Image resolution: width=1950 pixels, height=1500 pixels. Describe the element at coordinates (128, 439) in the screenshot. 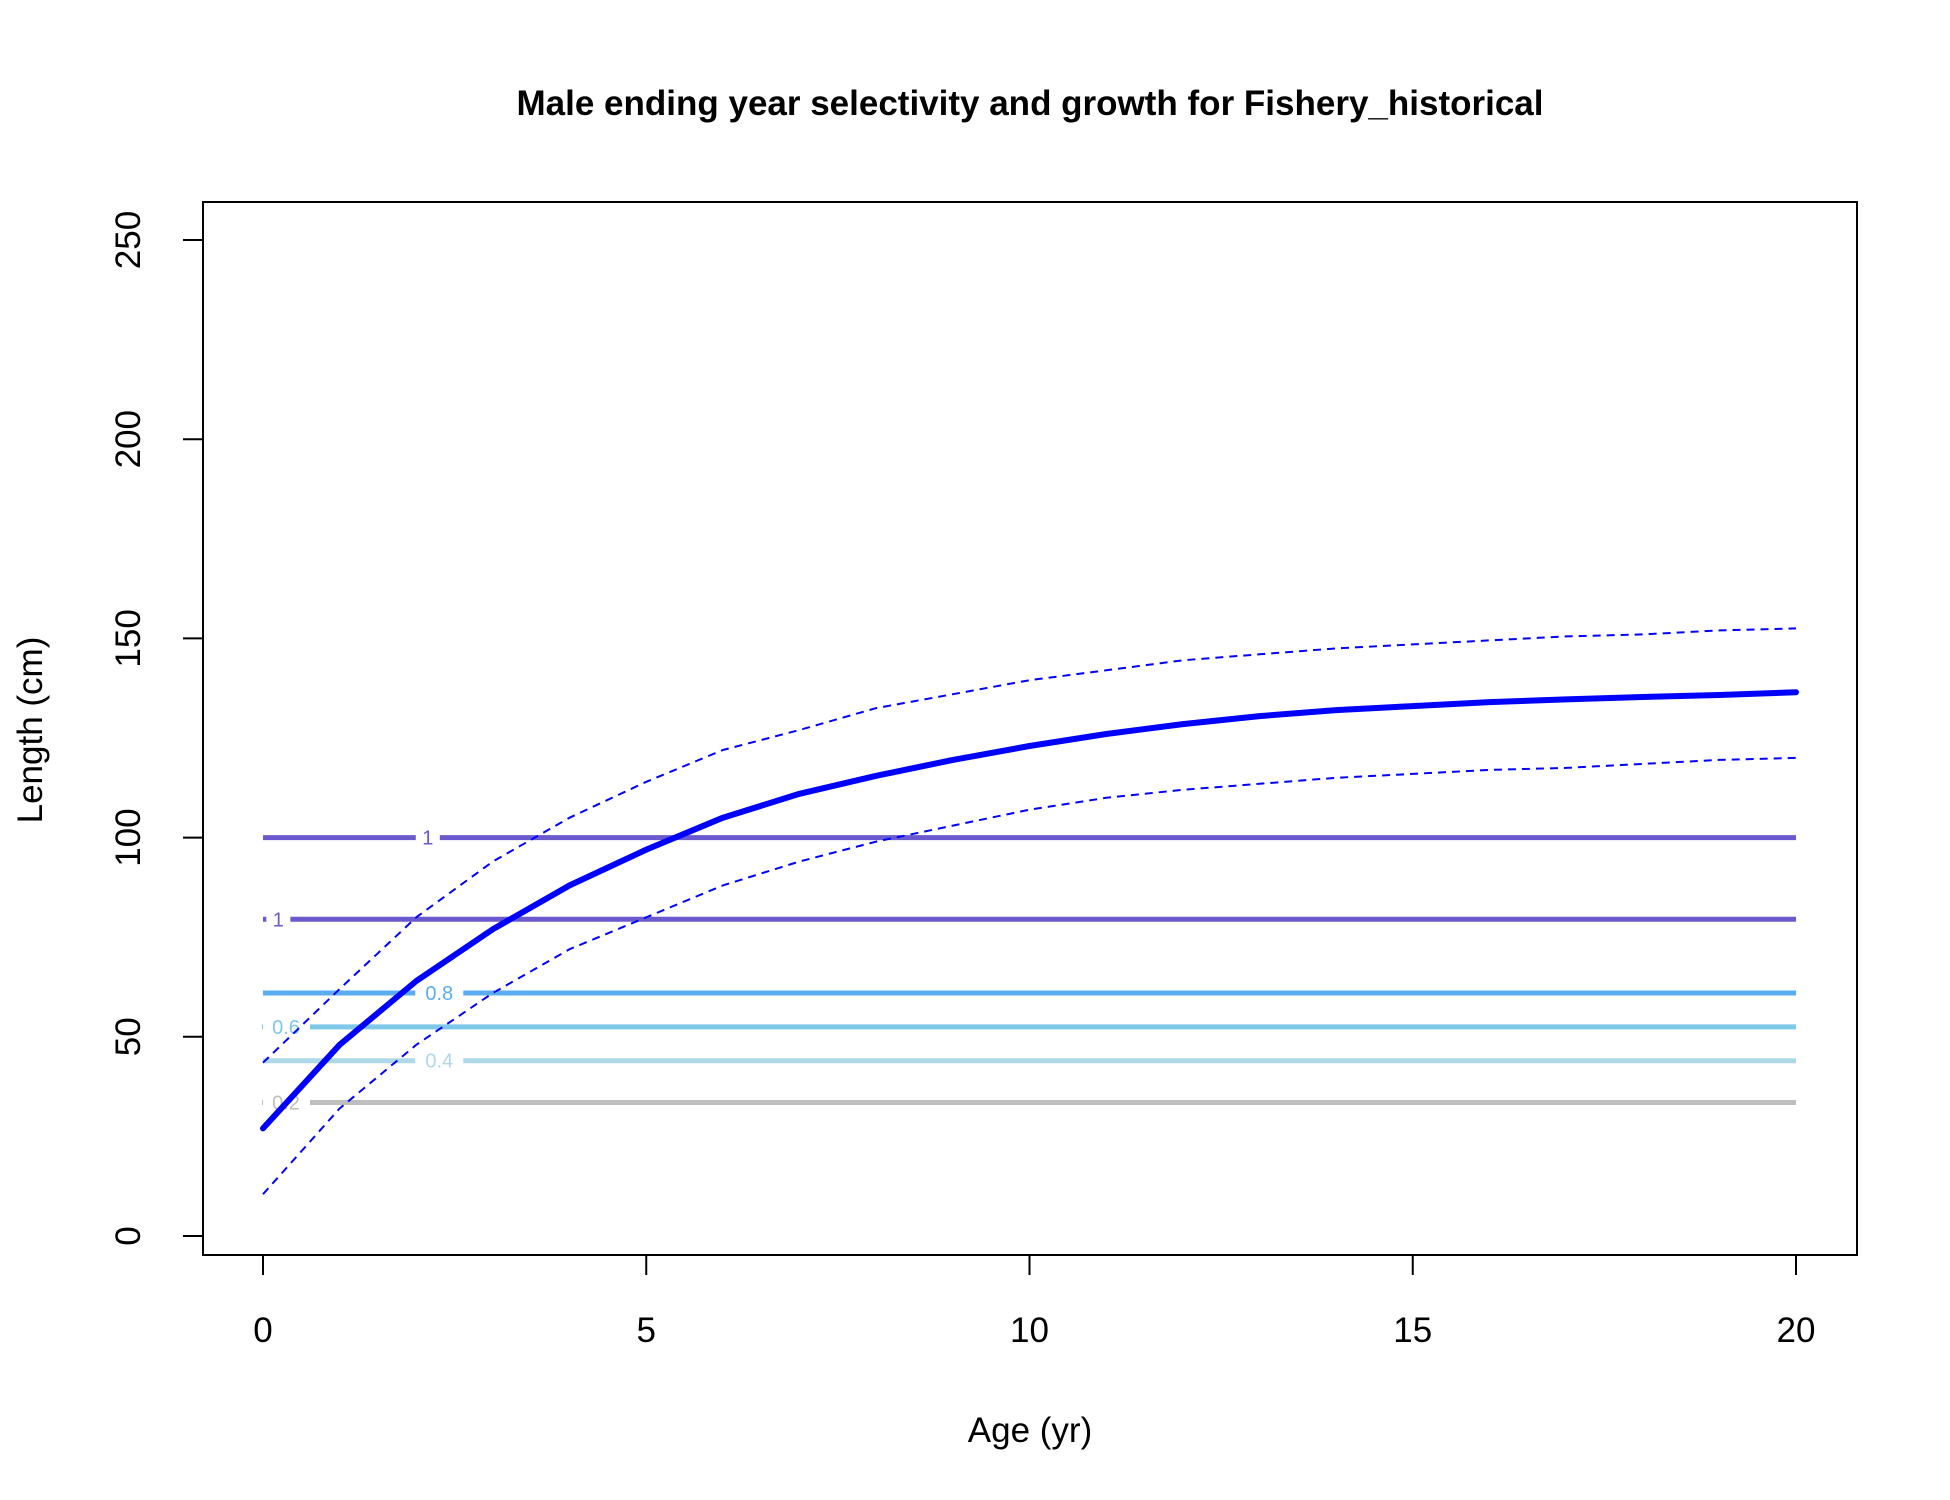

I see `y-tick-label-200: 200` at that location.